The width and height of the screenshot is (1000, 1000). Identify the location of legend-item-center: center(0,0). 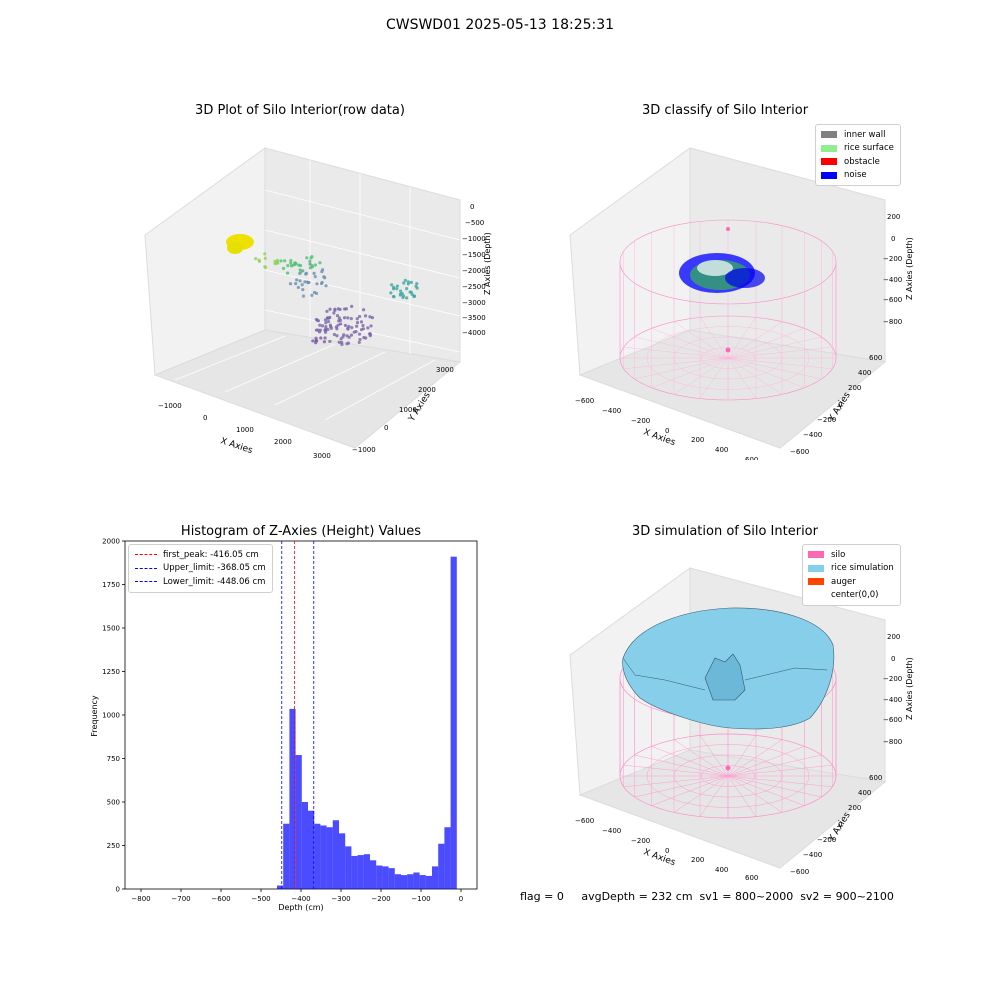
(851, 596).